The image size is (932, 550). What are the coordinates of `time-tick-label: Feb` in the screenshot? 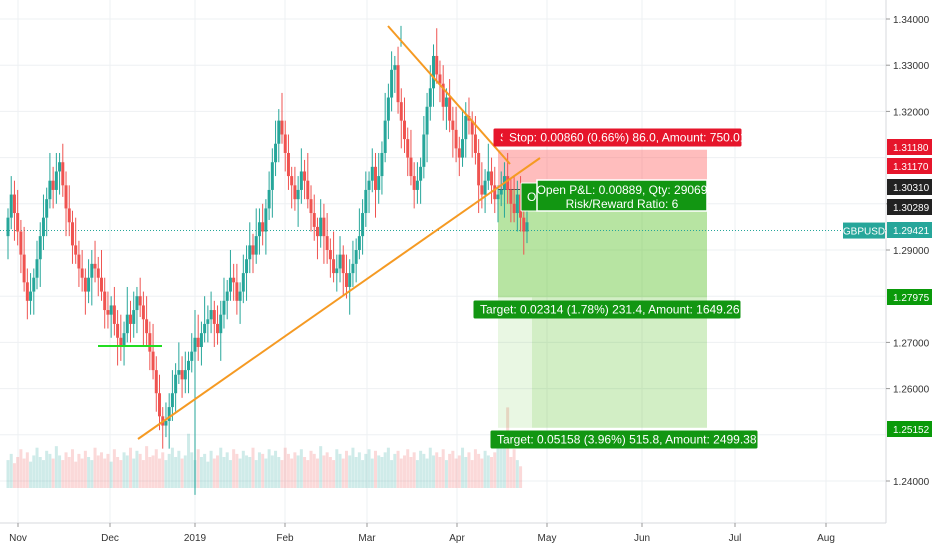 It's located at (285, 538).